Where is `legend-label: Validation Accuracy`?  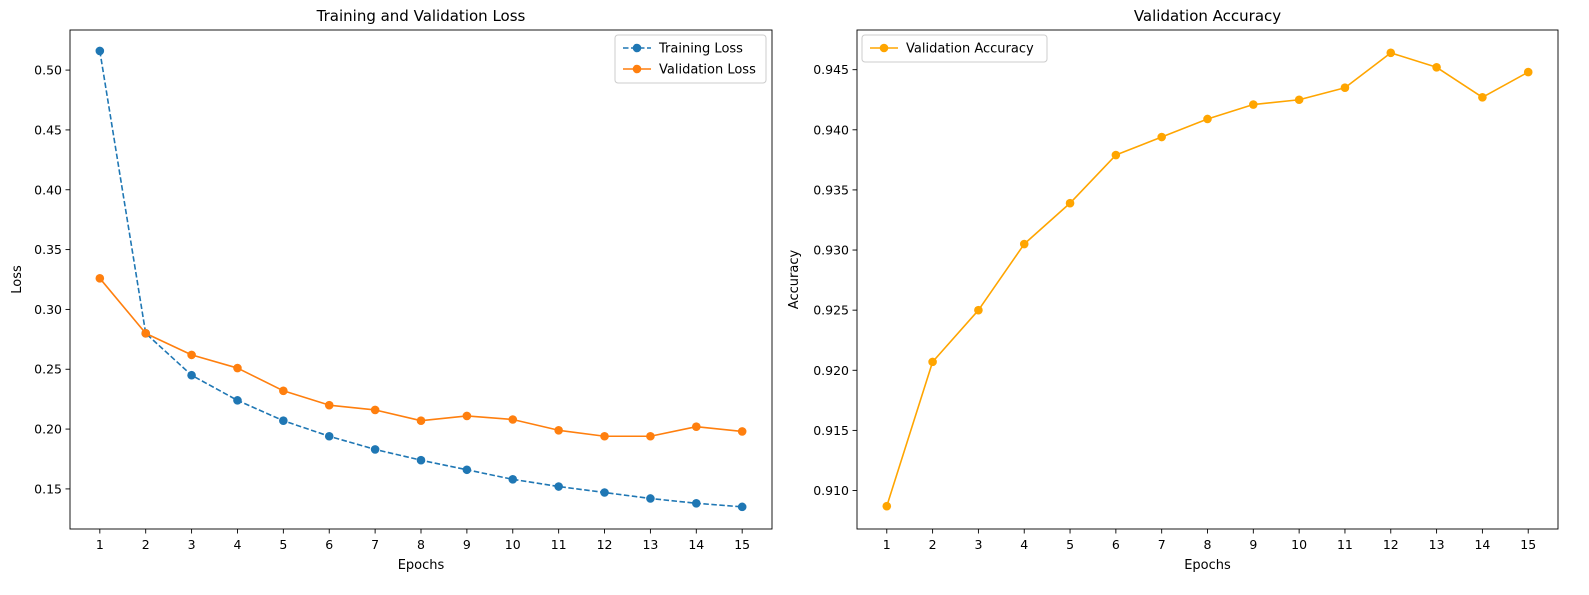
legend-label: Validation Accuracy is located at coordinates (970, 49).